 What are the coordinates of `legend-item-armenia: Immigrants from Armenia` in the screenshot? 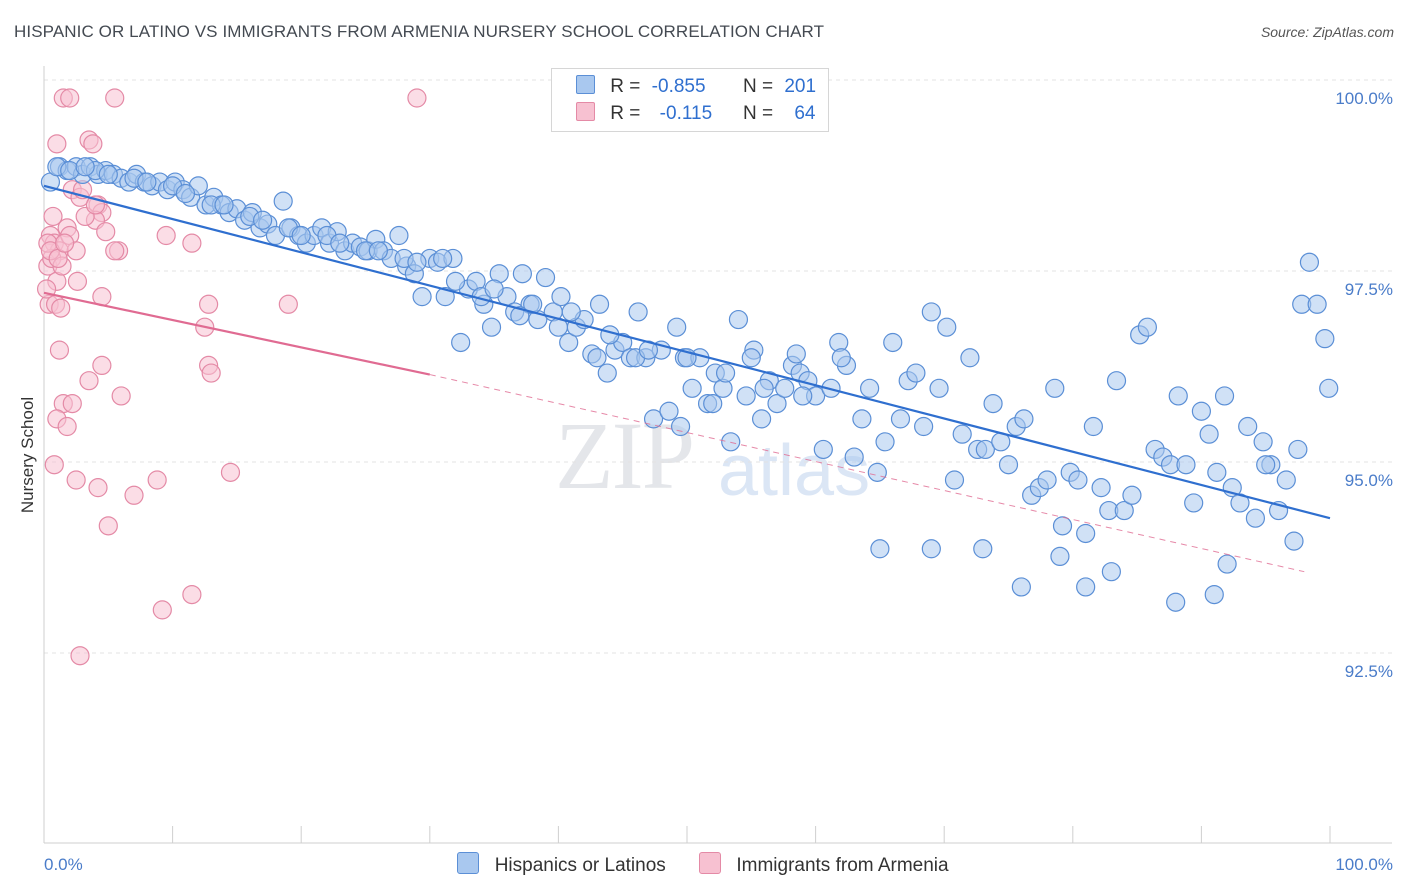 It's located at (824, 864).